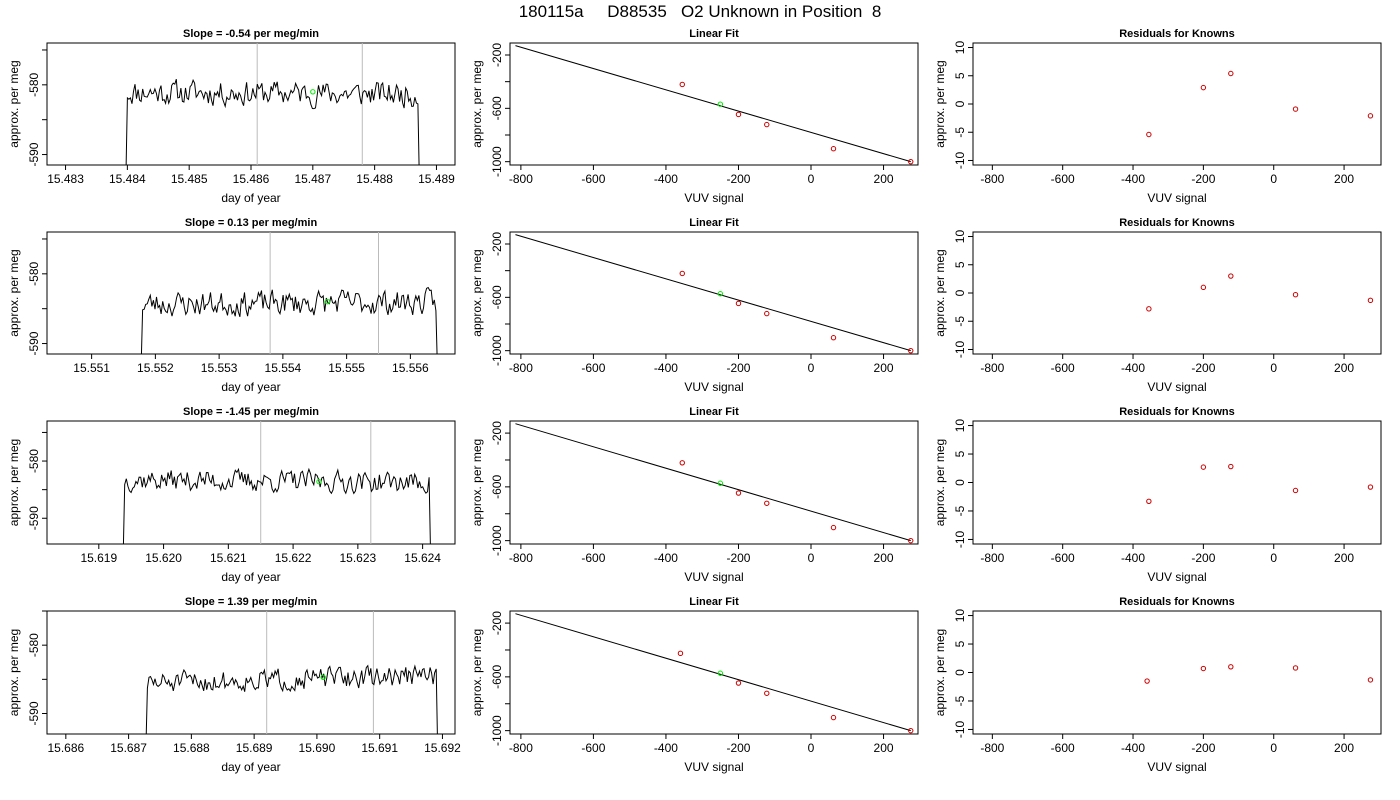  I want to click on x-tick-label: 15.622, so click(293, 558).